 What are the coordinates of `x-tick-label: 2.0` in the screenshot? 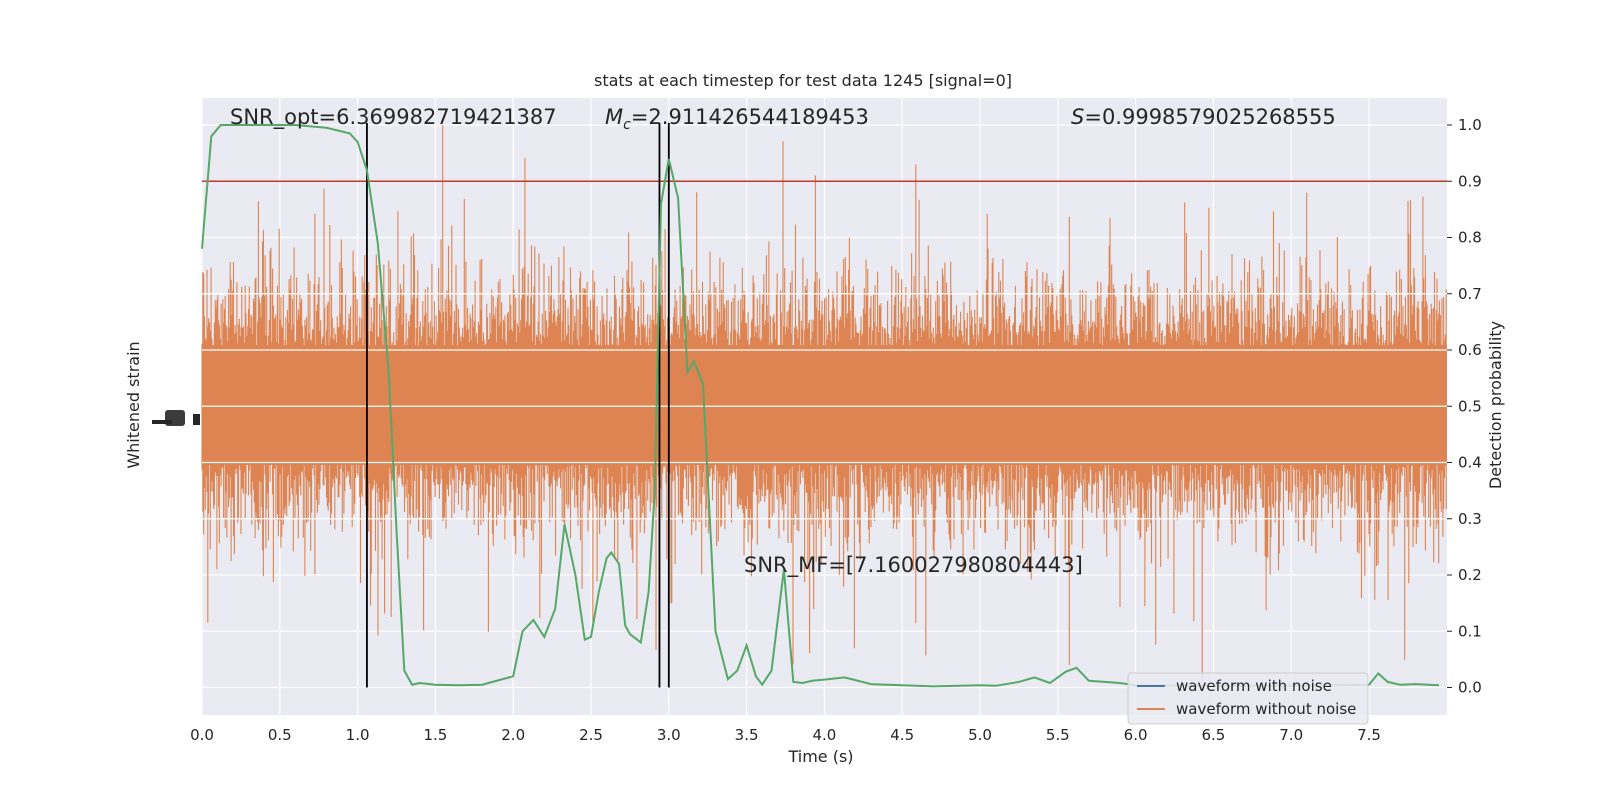 It's located at (513, 735).